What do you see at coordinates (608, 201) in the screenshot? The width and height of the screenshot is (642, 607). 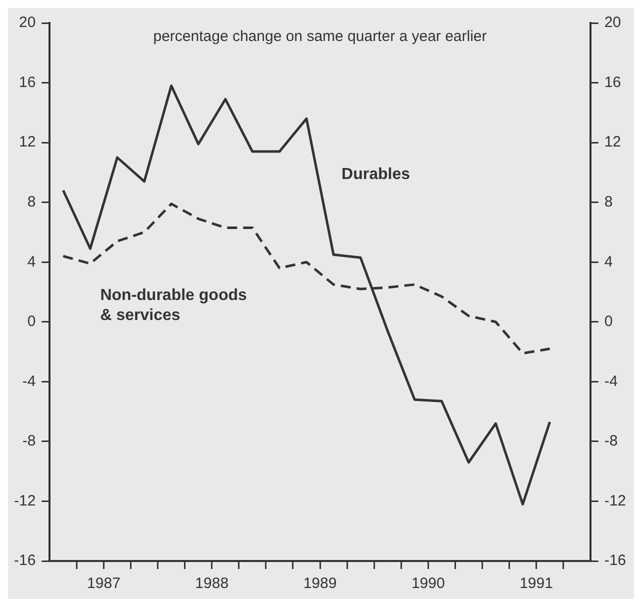 I see `y2-tick-label: 8` at bounding box center [608, 201].